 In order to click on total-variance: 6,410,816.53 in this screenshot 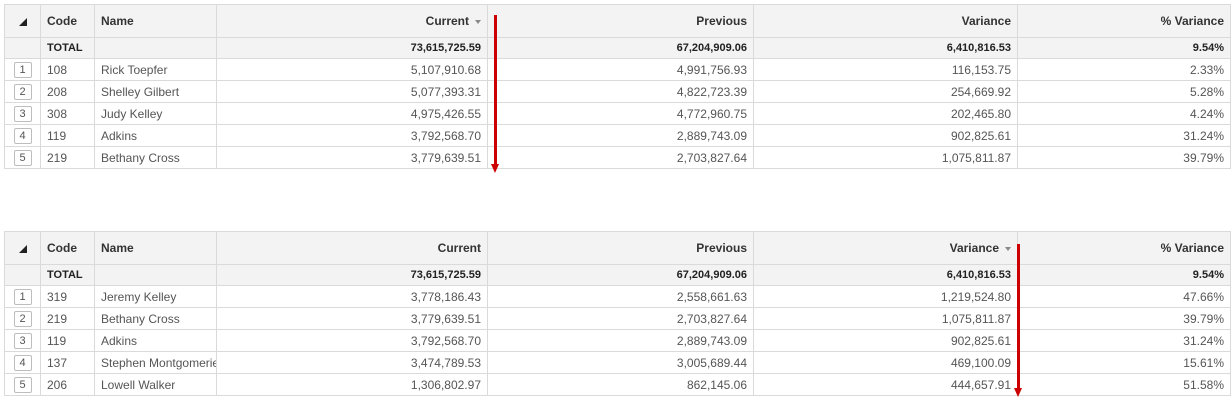, I will do `click(885, 48)`.